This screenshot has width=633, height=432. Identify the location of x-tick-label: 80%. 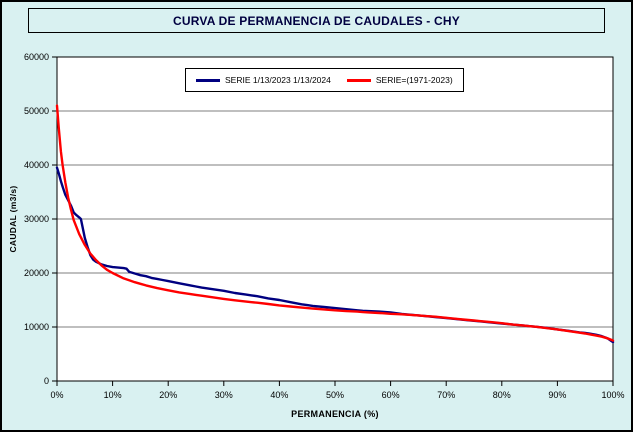
(502, 395).